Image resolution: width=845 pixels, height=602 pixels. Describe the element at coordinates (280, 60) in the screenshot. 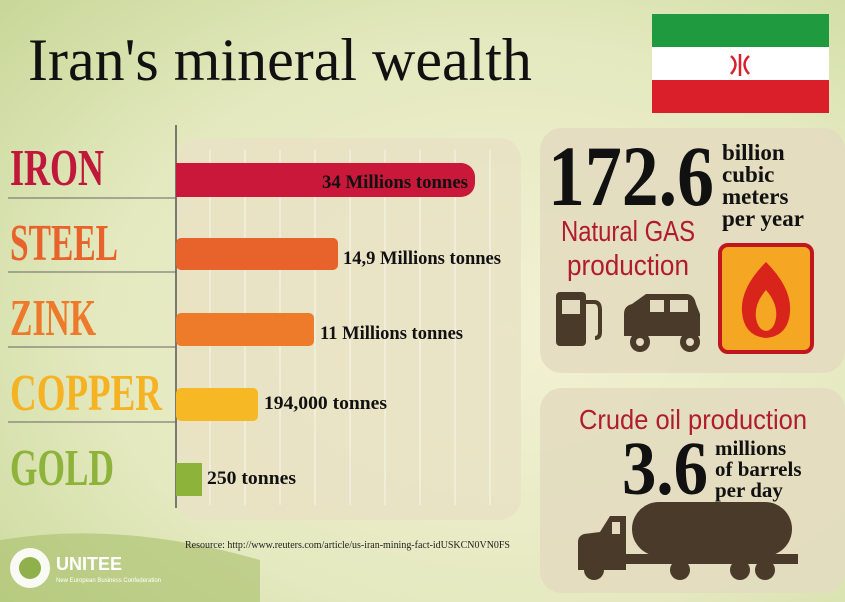

I see `title: Iran's mineral wealth` at that location.